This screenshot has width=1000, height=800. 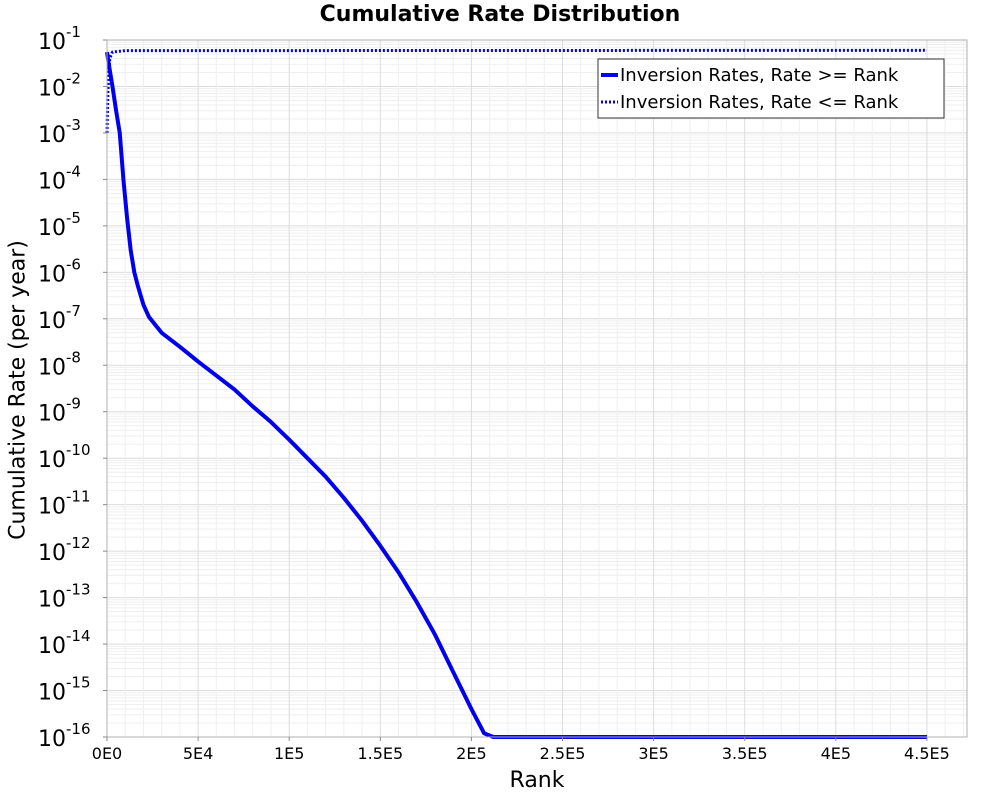 What do you see at coordinates (836, 753) in the screenshot?
I see `x-tick-label: 4E5` at bounding box center [836, 753].